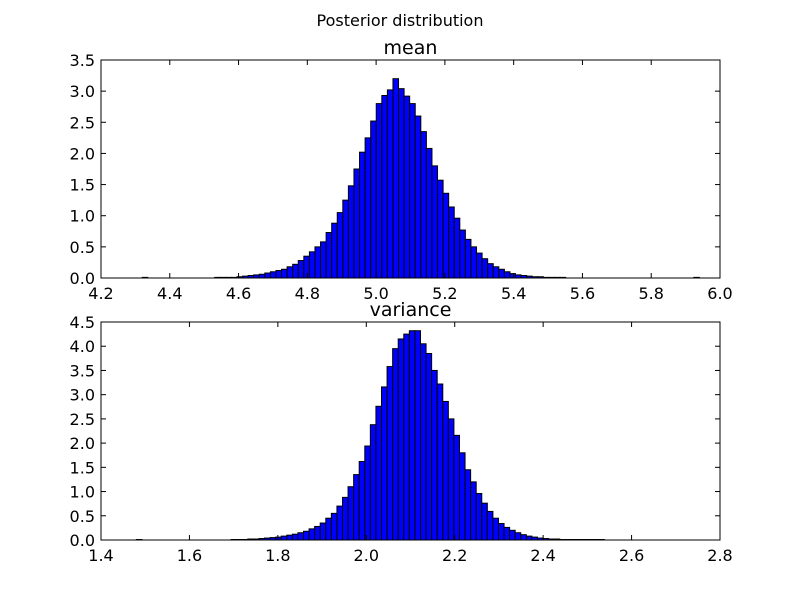  What do you see at coordinates (82, 185) in the screenshot?
I see `mean-y-tick-label: 1.5` at bounding box center [82, 185].